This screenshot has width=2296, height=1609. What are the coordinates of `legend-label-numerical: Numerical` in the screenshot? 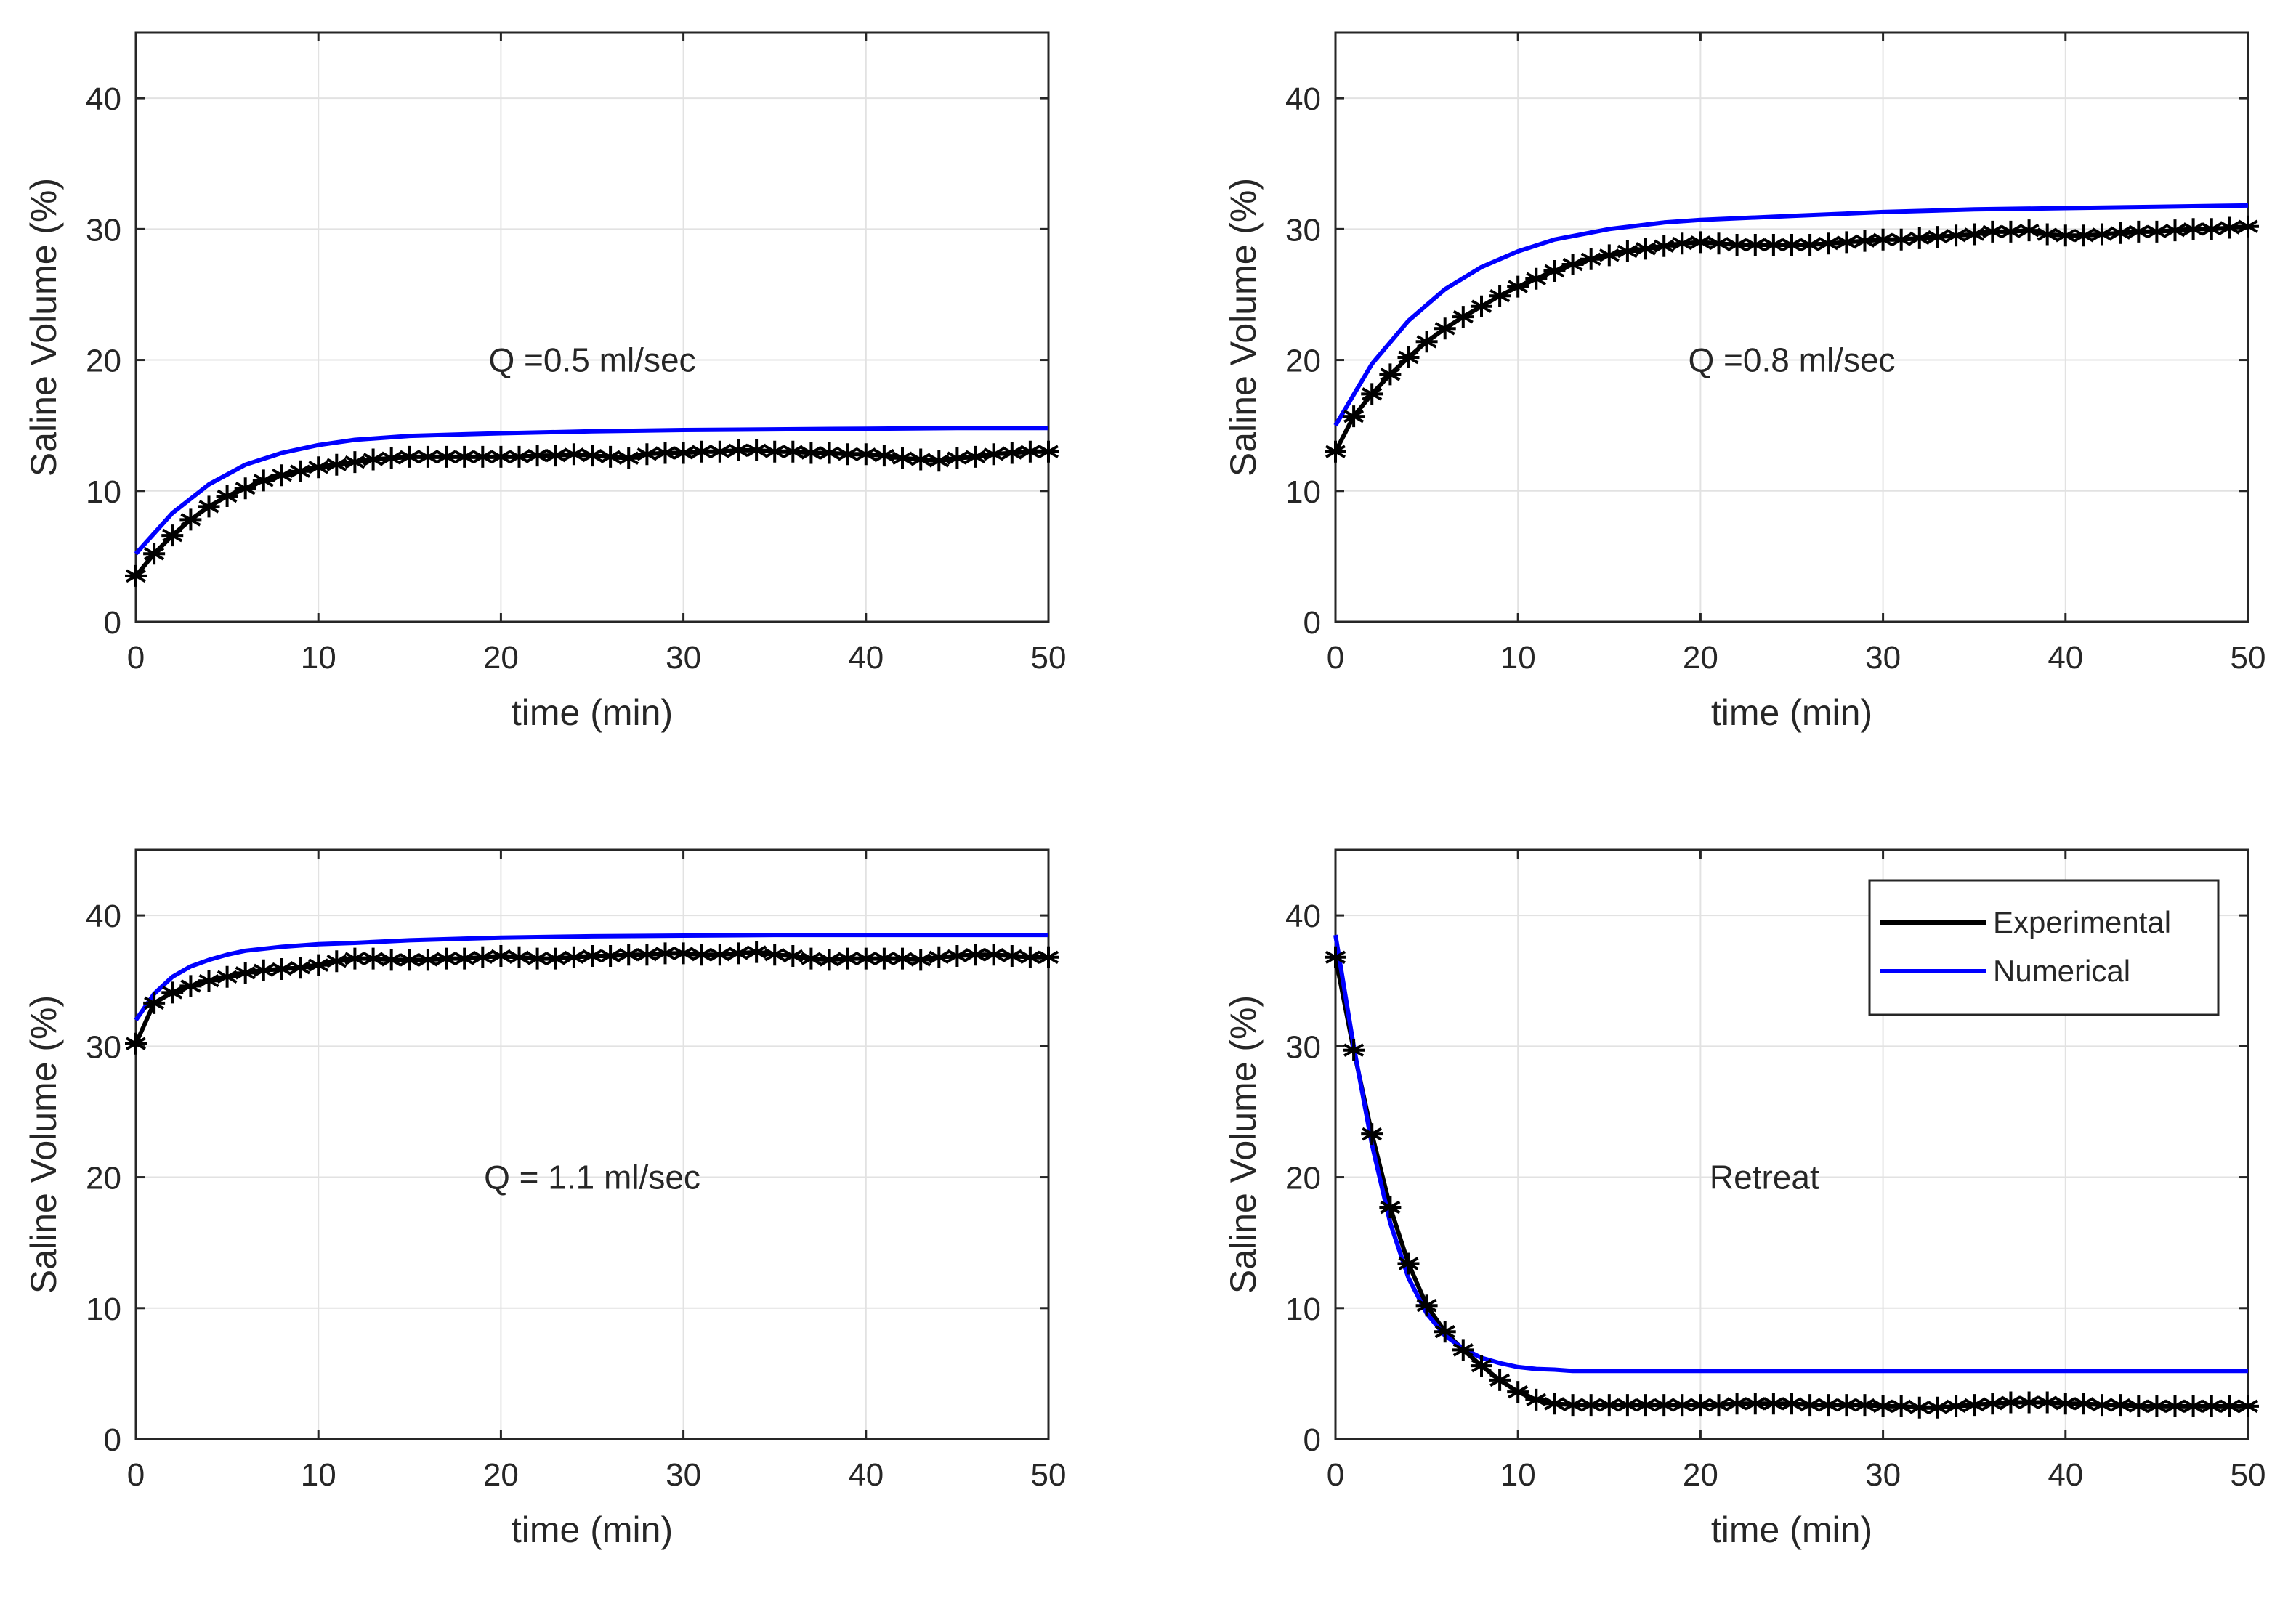 It's located at (2061, 971).